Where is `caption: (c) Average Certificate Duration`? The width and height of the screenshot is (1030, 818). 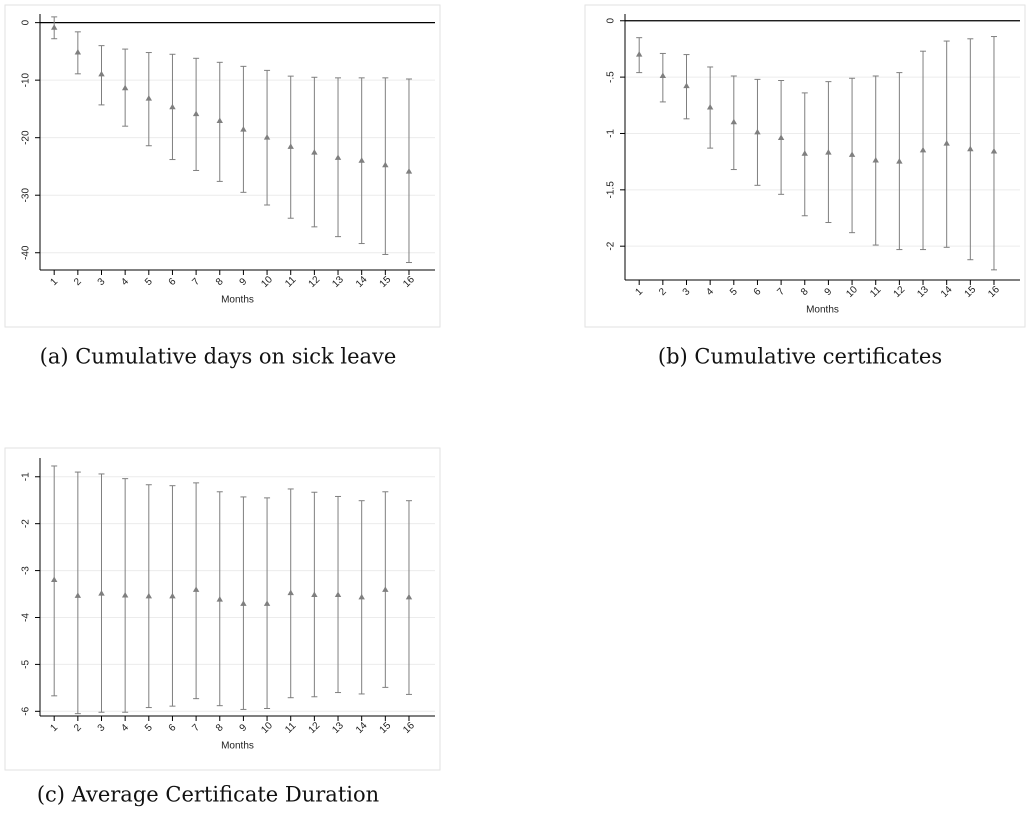
caption: (c) Average Certificate Duration is located at coordinates (208, 795).